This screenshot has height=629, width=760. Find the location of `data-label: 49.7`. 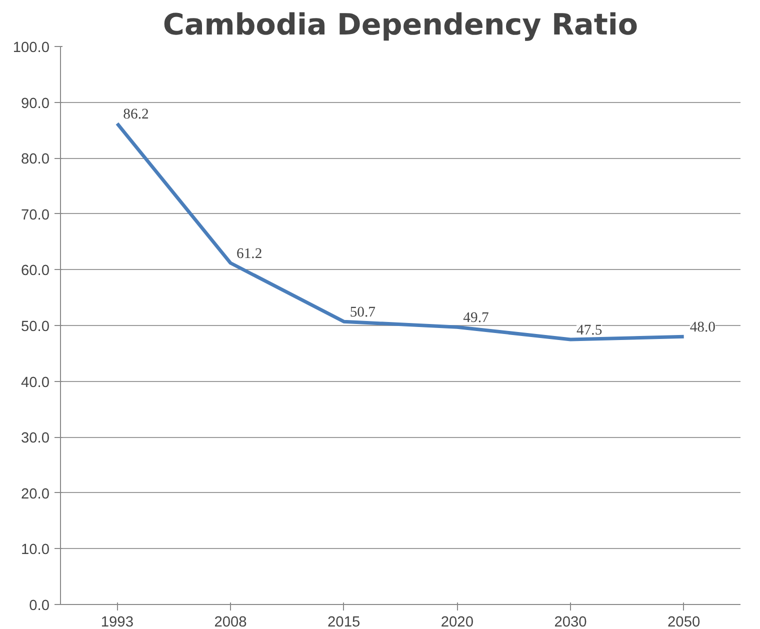

data-label: 49.7 is located at coordinates (476, 318).